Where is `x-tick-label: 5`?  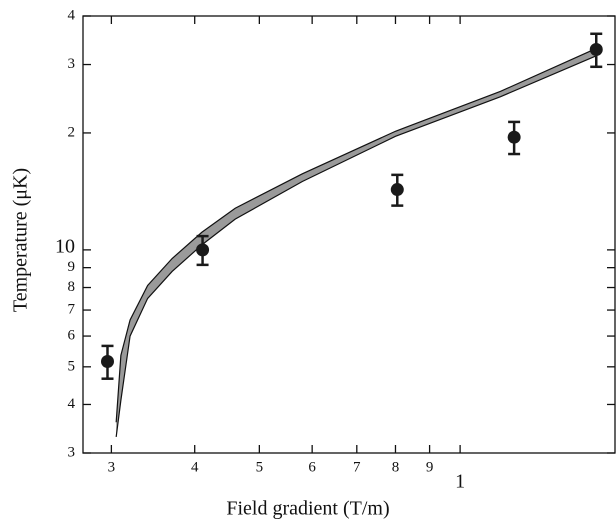 x-tick-label: 5 is located at coordinates (260, 467).